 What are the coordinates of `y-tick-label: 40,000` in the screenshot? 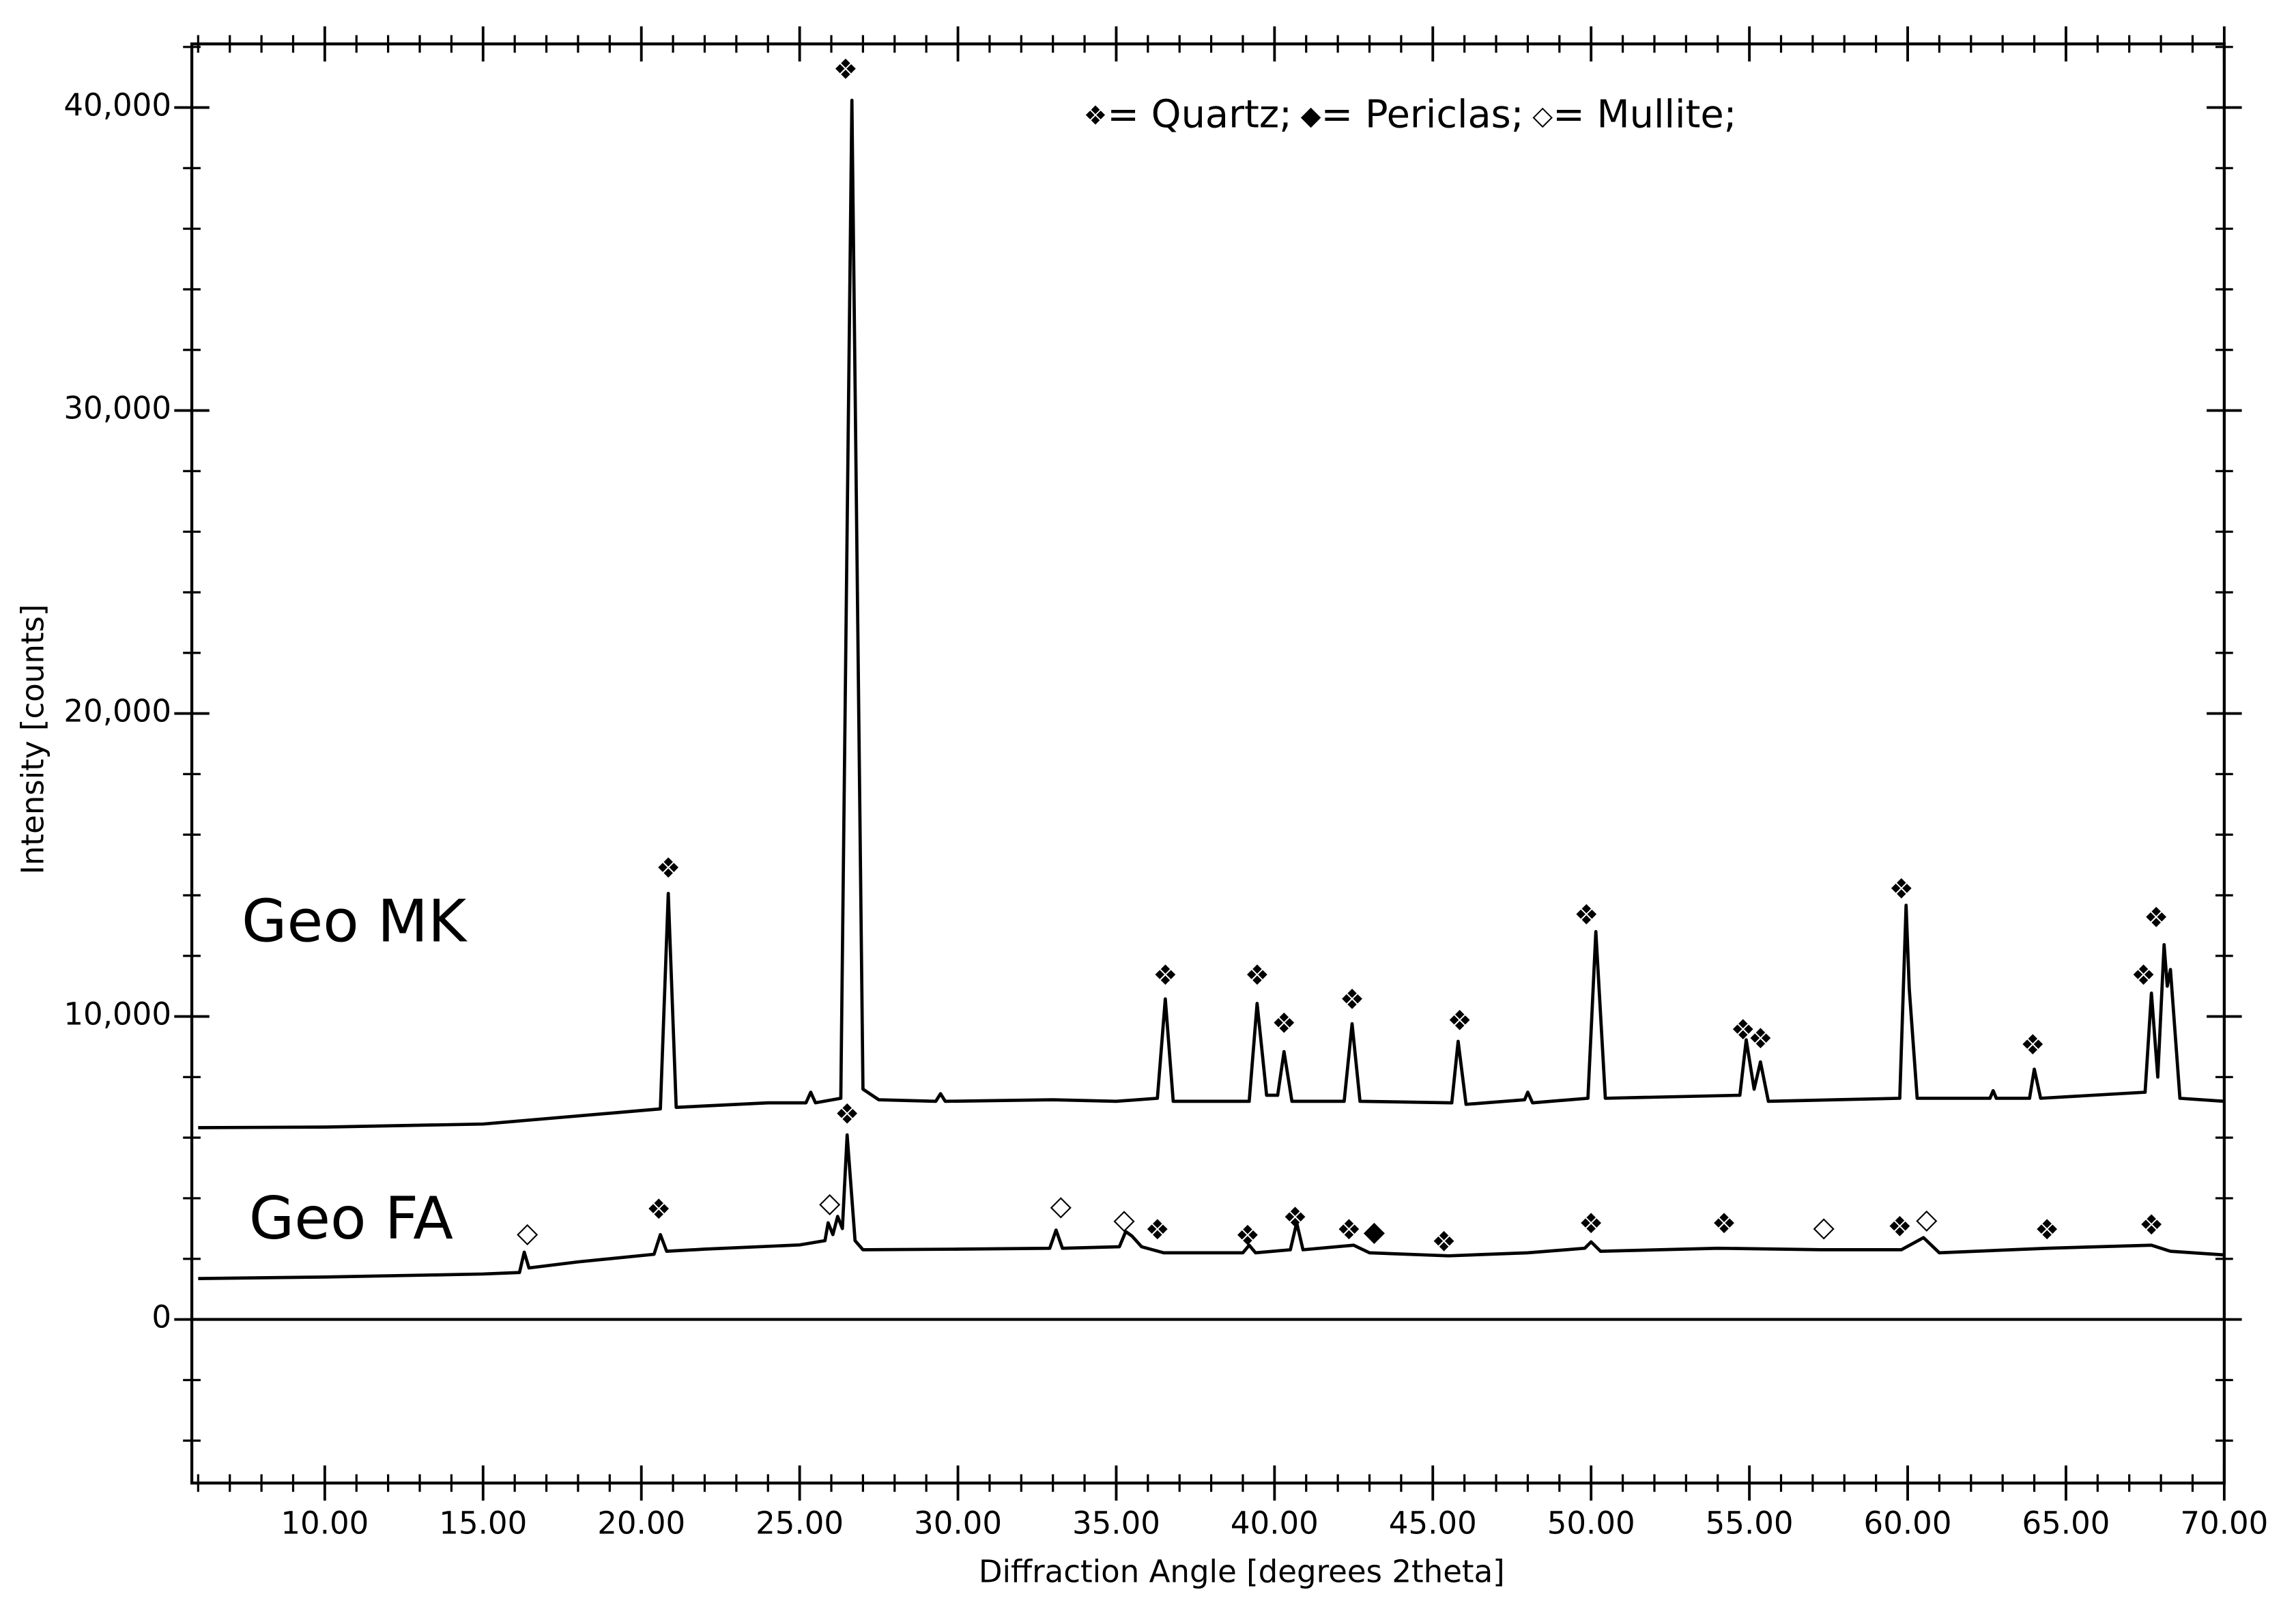 It's located at (117, 106).